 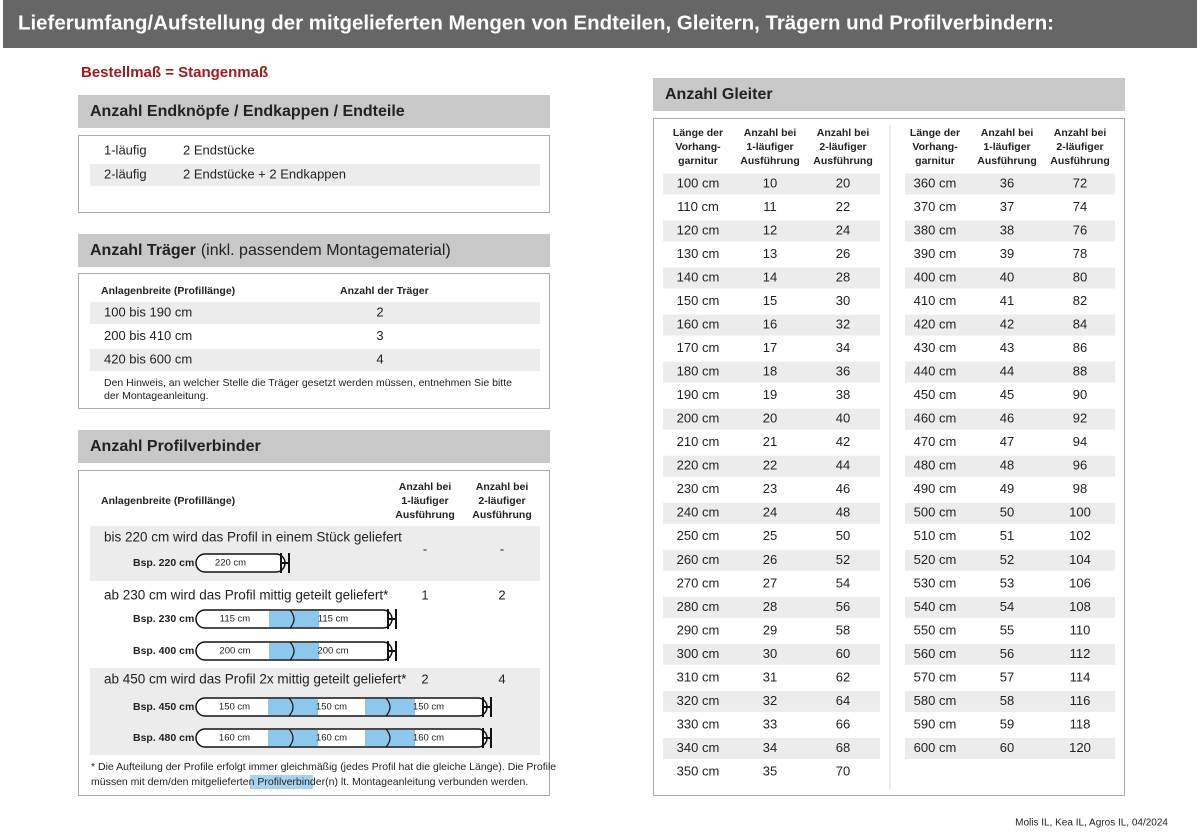 What do you see at coordinates (843, 629) in the screenshot?
I see `cell: 58` at bounding box center [843, 629].